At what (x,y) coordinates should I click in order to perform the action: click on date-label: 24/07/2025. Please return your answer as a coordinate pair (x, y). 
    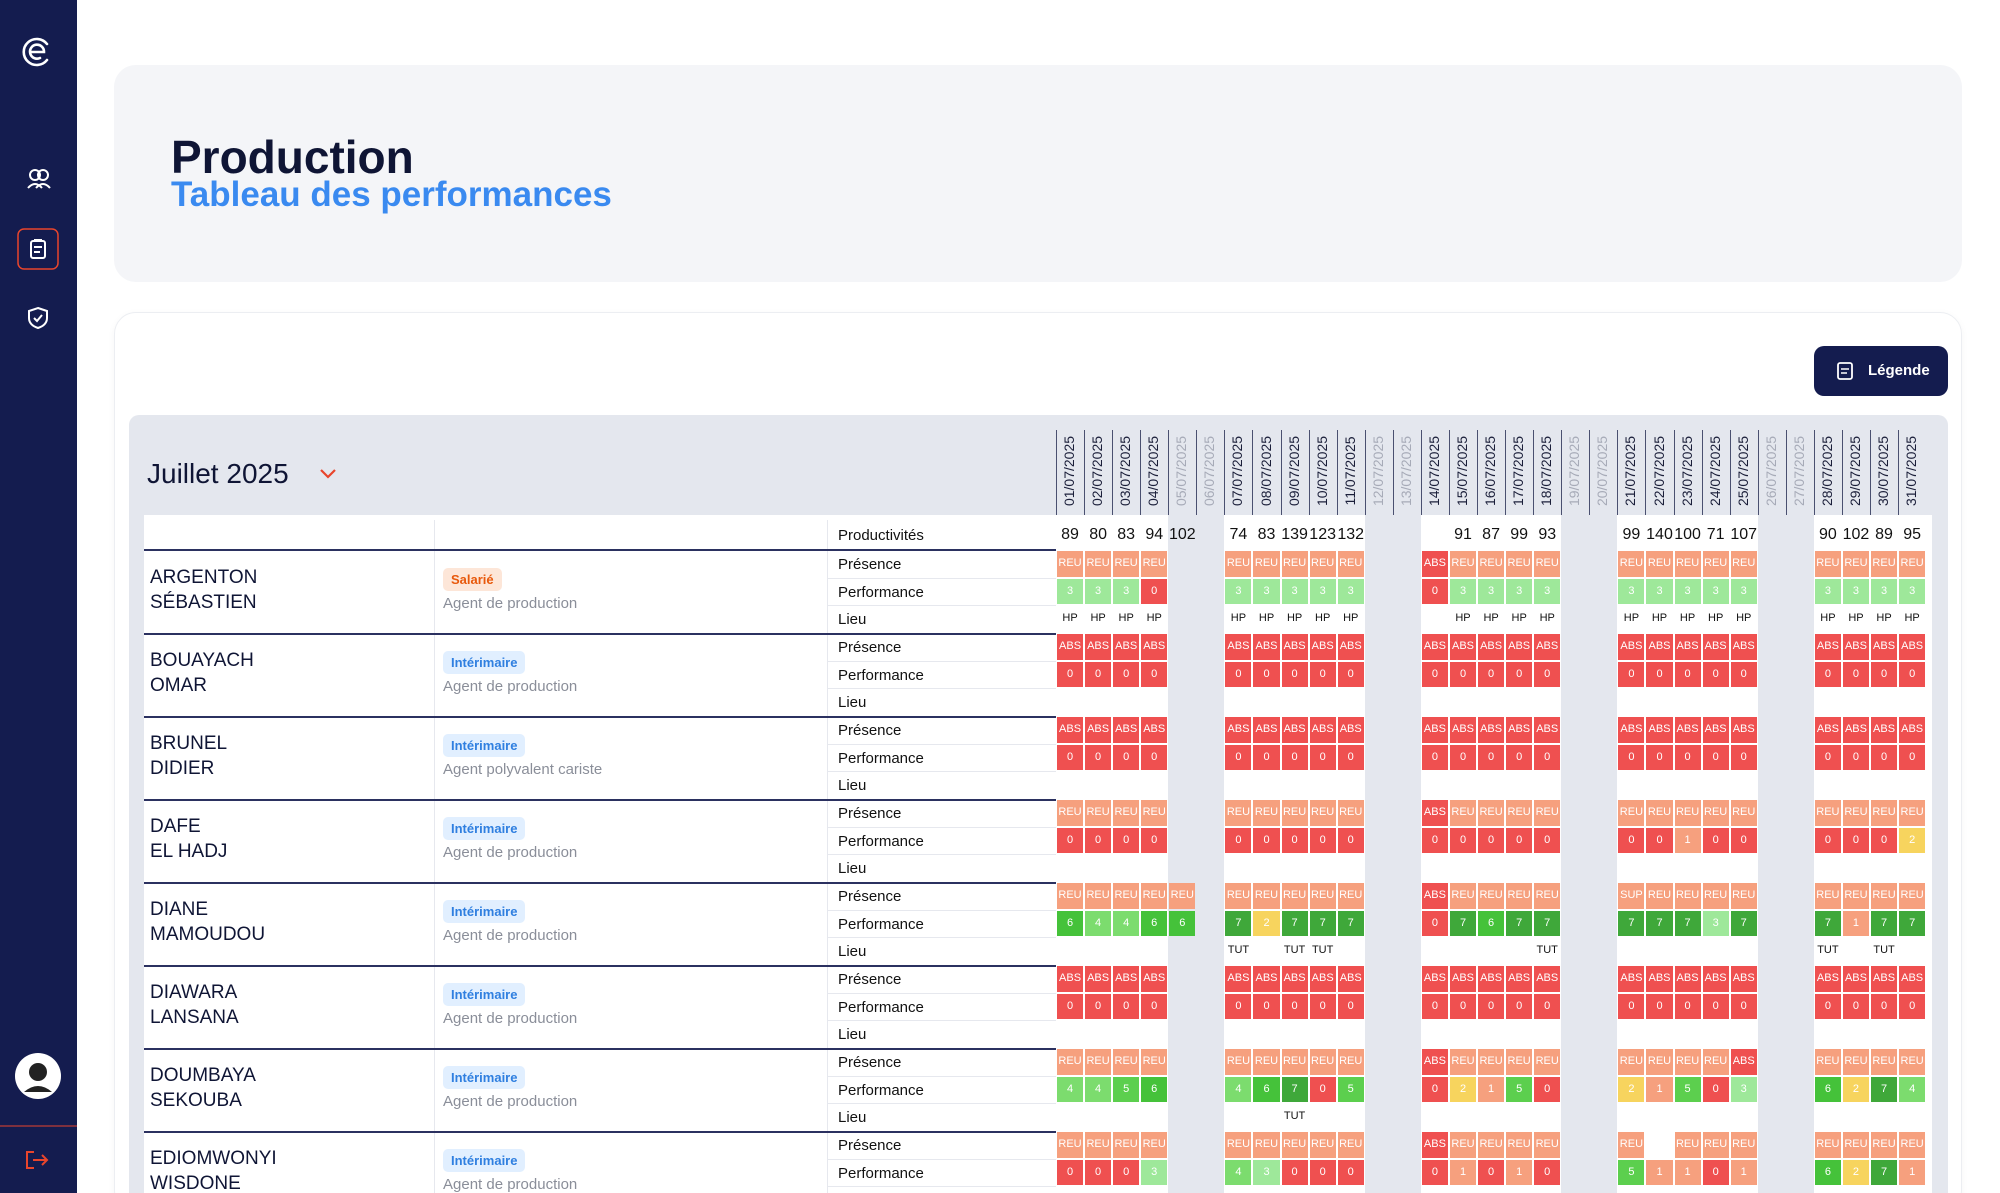
    Looking at the image, I should click on (1714, 471).